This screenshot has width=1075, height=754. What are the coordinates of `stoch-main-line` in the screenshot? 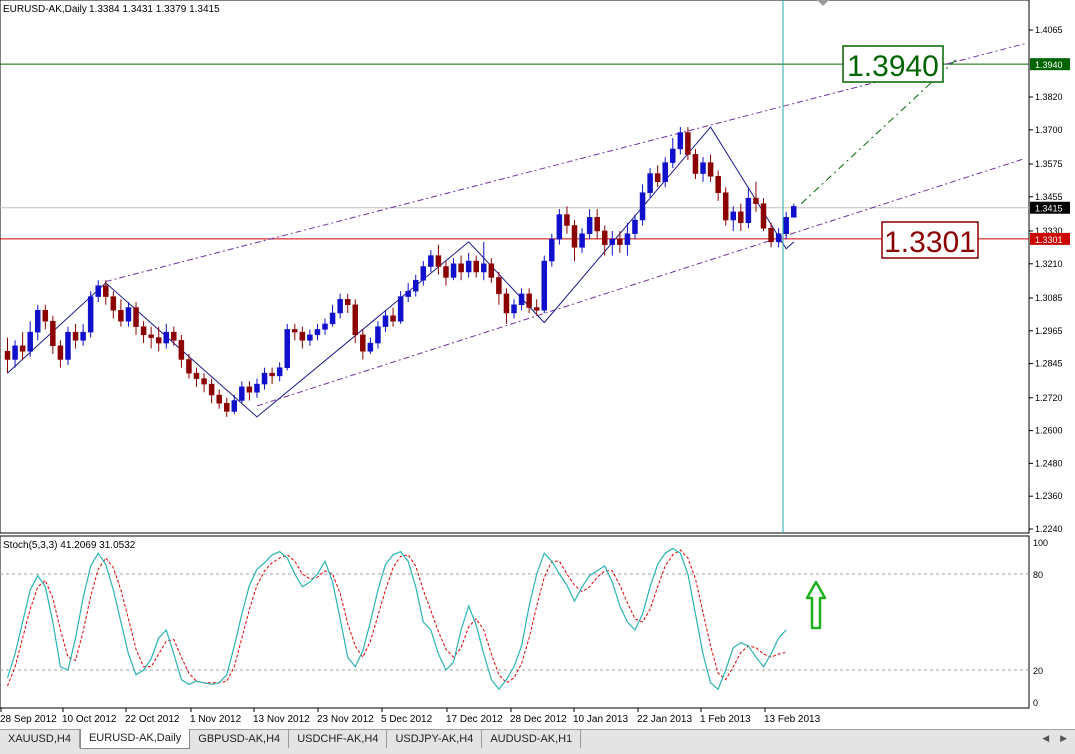 It's located at (396, 619).